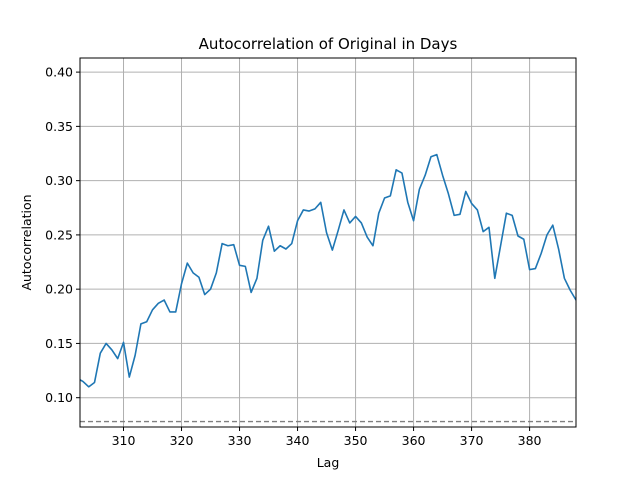  Describe the element at coordinates (240, 440) in the screenshot. I see `x-tick-label: 330` at that location.